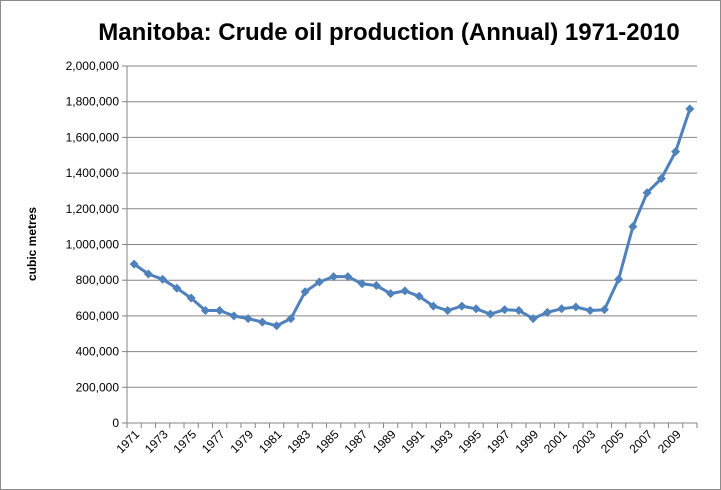 Image resolution: width=721 pixels, height=490 pixels. What do you see at coordinates (412, 441) in the screenshot?
I see `x-tick-label: 1991` at bounding box center [412, 441].